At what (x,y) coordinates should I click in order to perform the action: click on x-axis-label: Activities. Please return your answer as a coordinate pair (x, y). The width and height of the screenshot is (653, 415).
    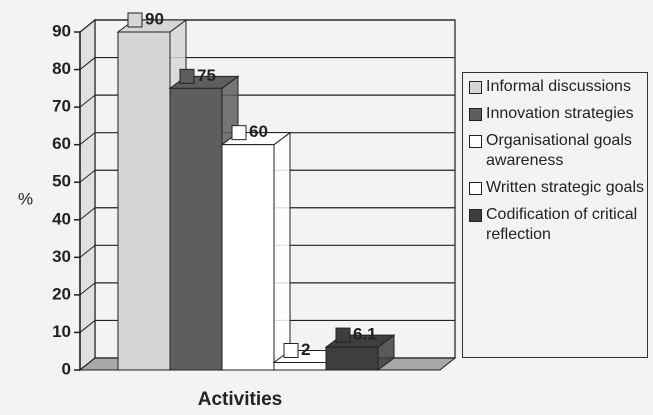
    Looking at the image, I should click on (240, 399).